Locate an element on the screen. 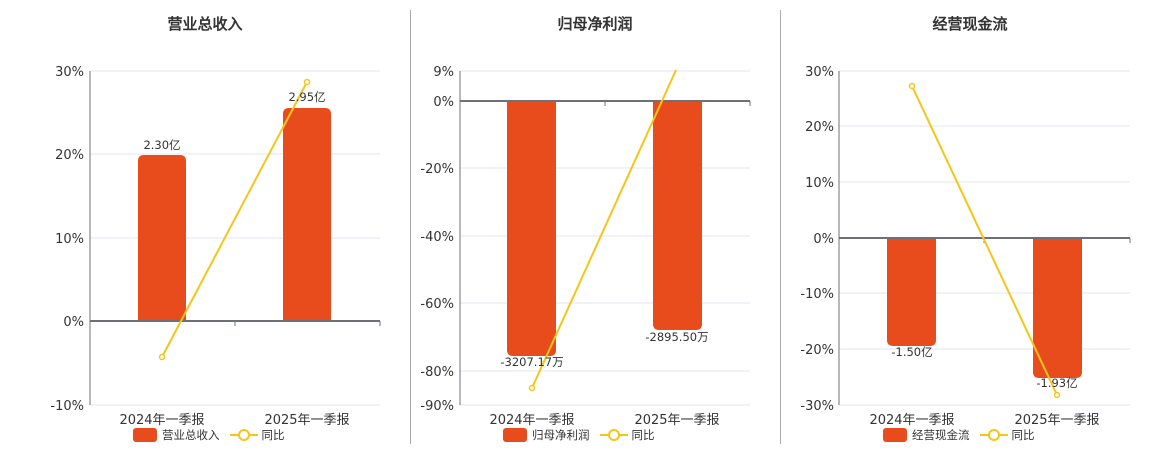 The width and height of the screenshot is (1160, 450). bar-value-label: -2895.50万 is located at coordinates (676, 337).